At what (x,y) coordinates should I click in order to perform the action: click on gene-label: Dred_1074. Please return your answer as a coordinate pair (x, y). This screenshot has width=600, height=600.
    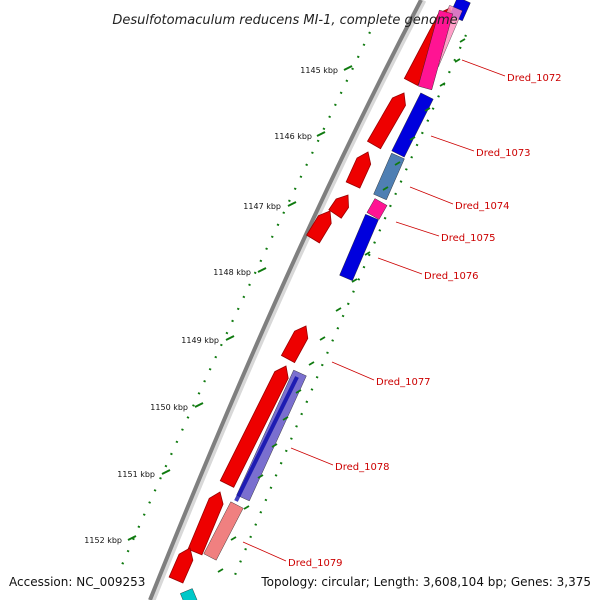
    Looking at the image, I should click on (482, 206).